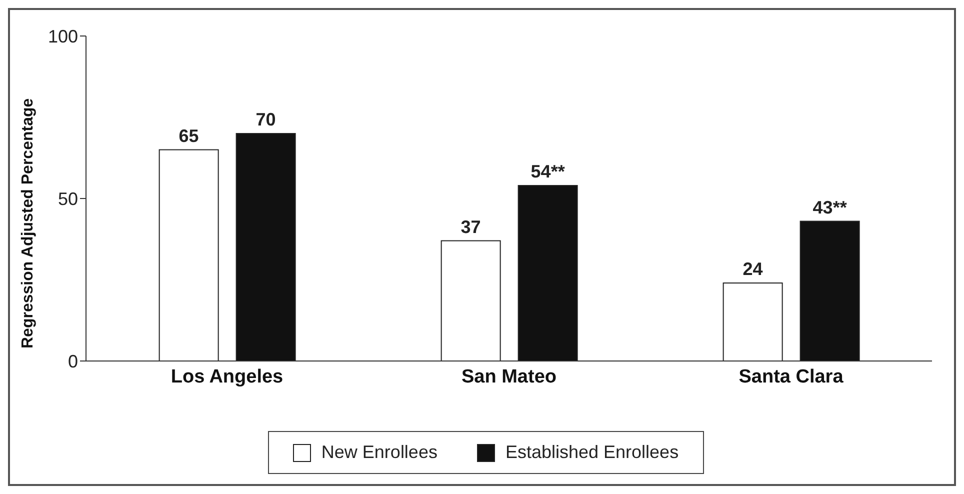 This screenshot has width=964, height=494. What do you see at coordinates (188, 136) in the screenshot?
I see `data-label: 65` at bounding box center [188, 136].